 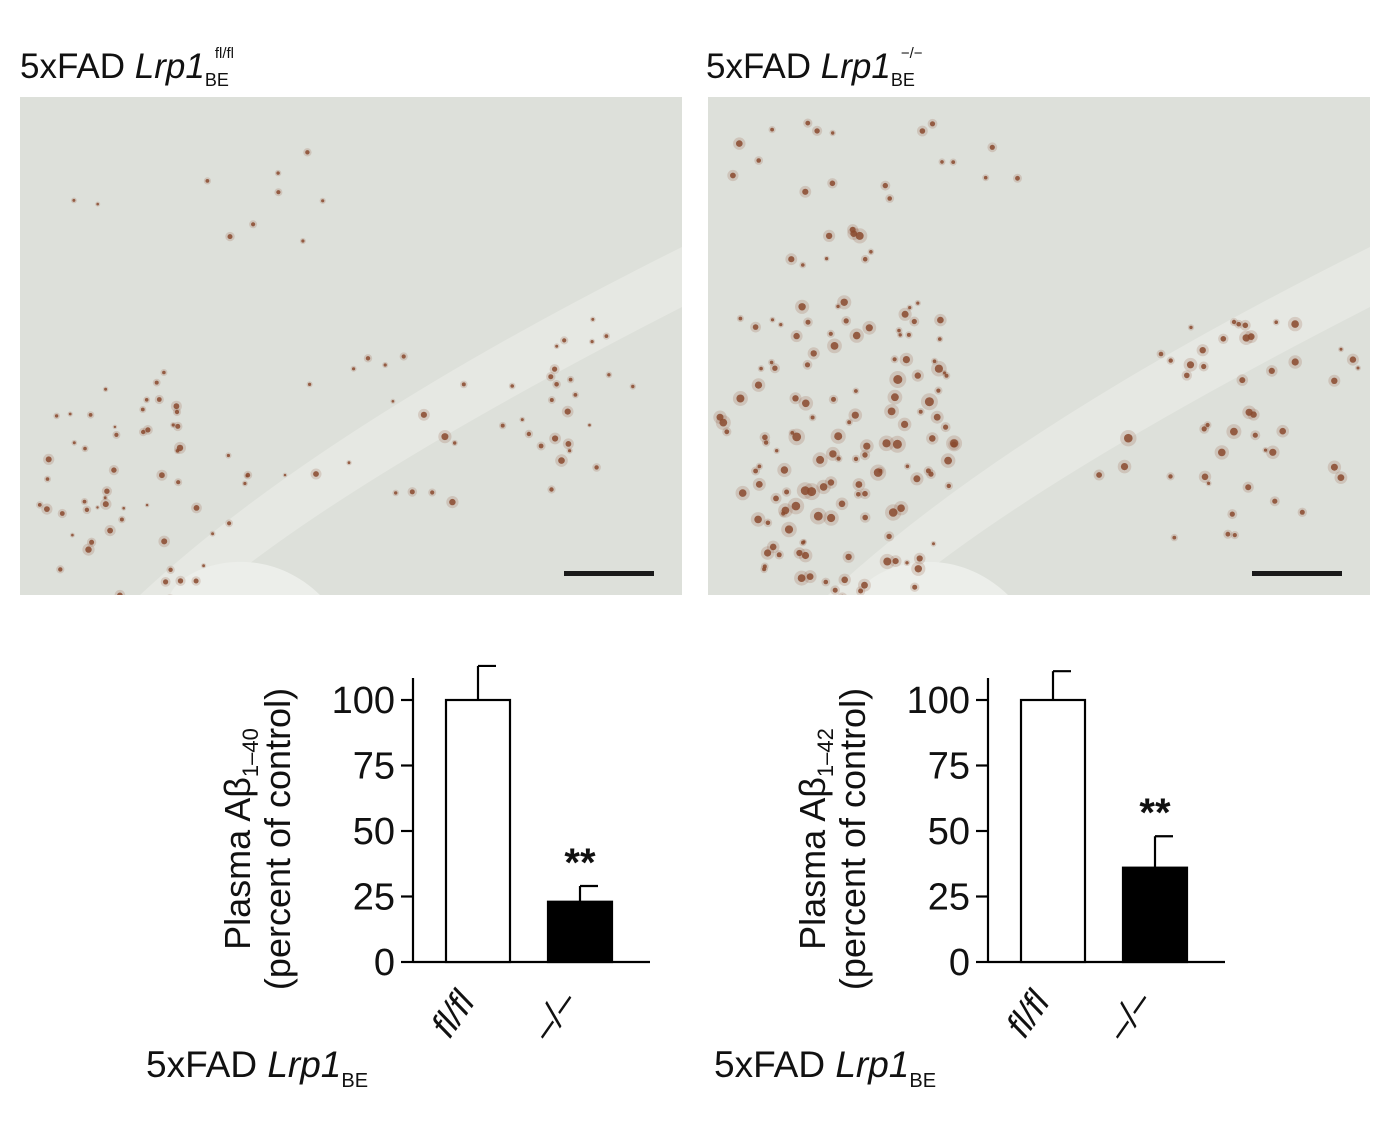 What do you see at coordinates (77, 66) in the screenshot?
I see `title-prefix: 5xFAD` at bounding box center [77, 66].